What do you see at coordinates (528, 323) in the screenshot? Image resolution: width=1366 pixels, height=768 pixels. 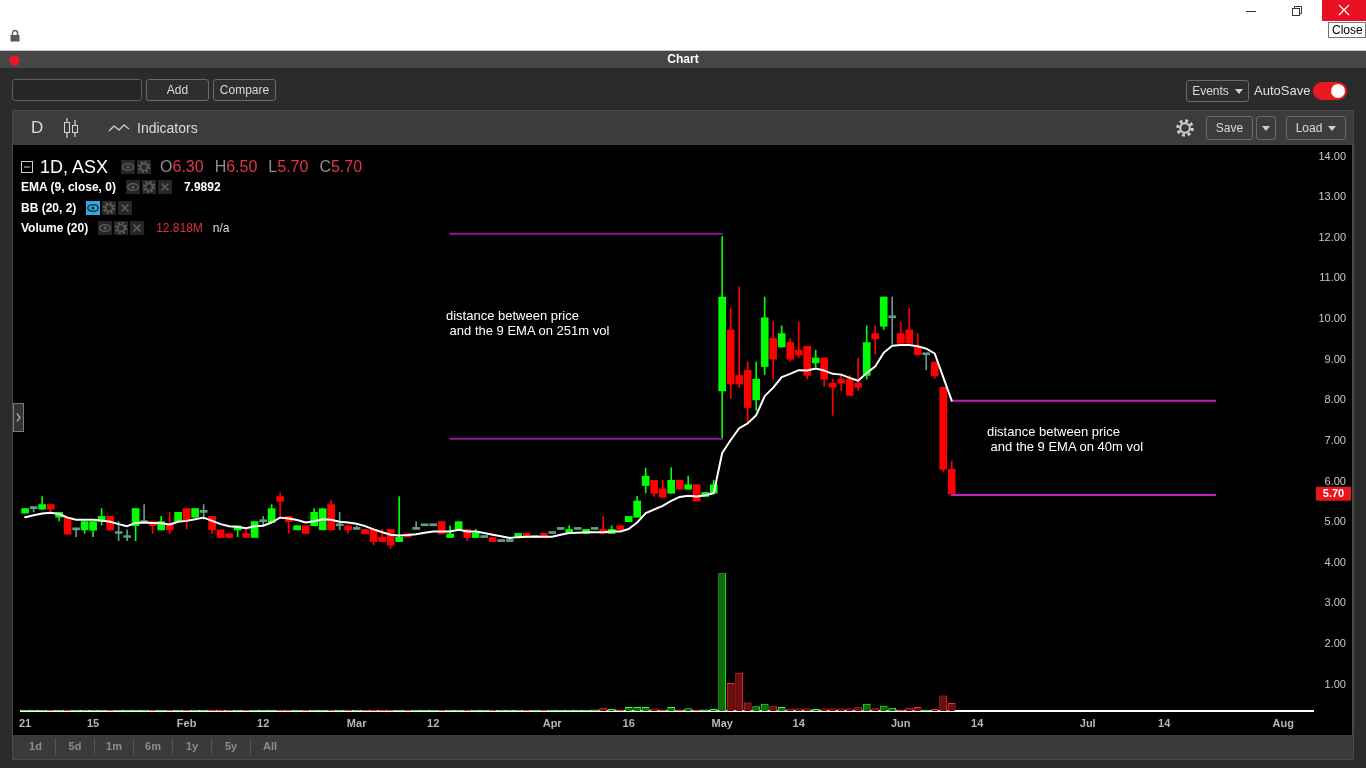 I see `annotation: distance between price and the 9 EMA on 251m vol` at bounding box center [528, 323].